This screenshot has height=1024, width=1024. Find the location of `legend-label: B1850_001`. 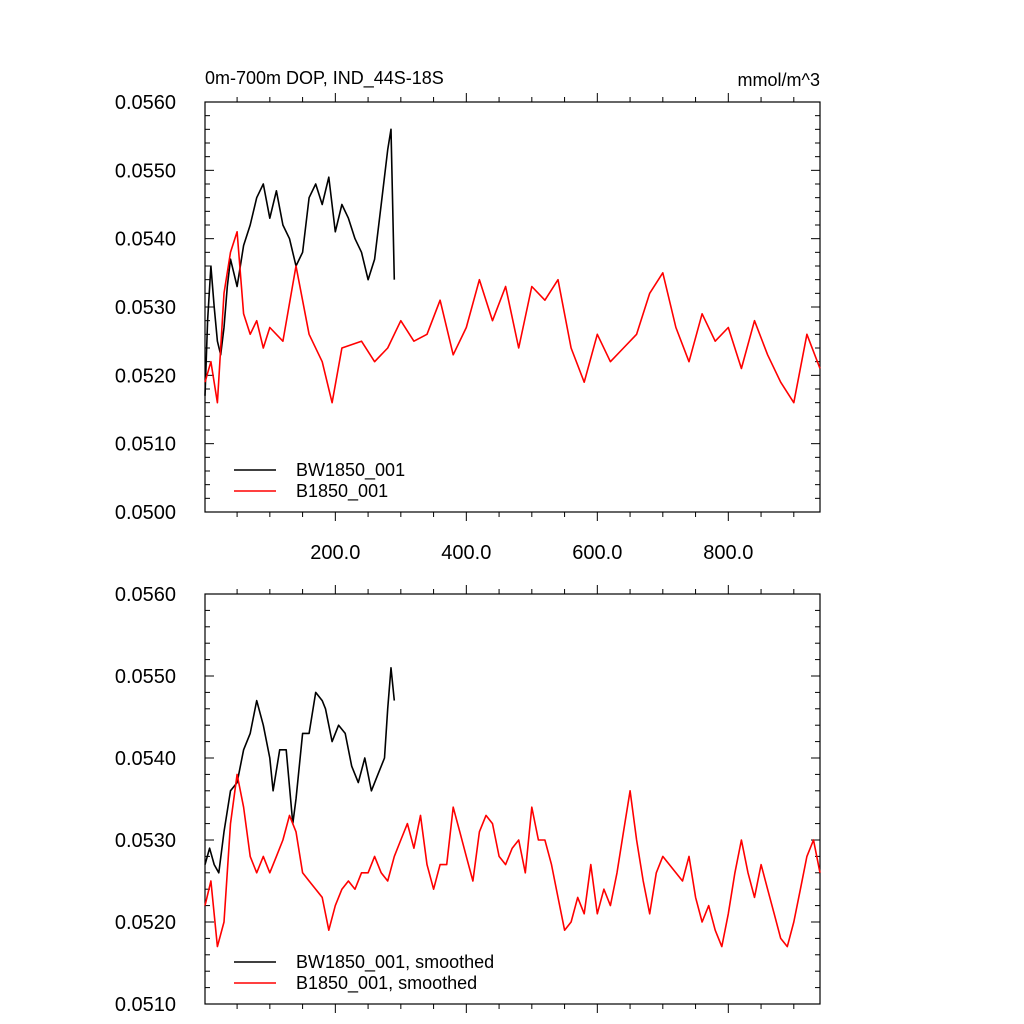

legend-label: B1850_001 is located at coordinates (342, 491).